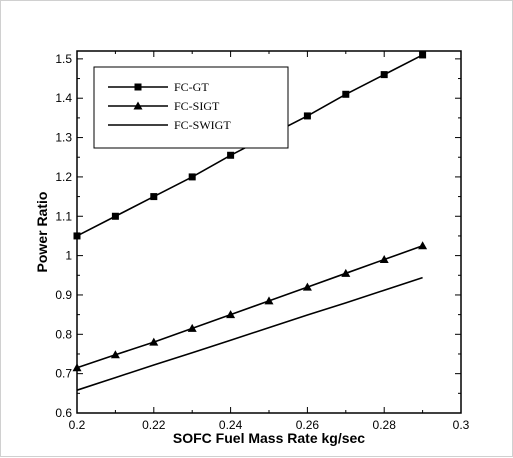  I want to click on y-axis-title: Power Ratio, so click(42, 232).